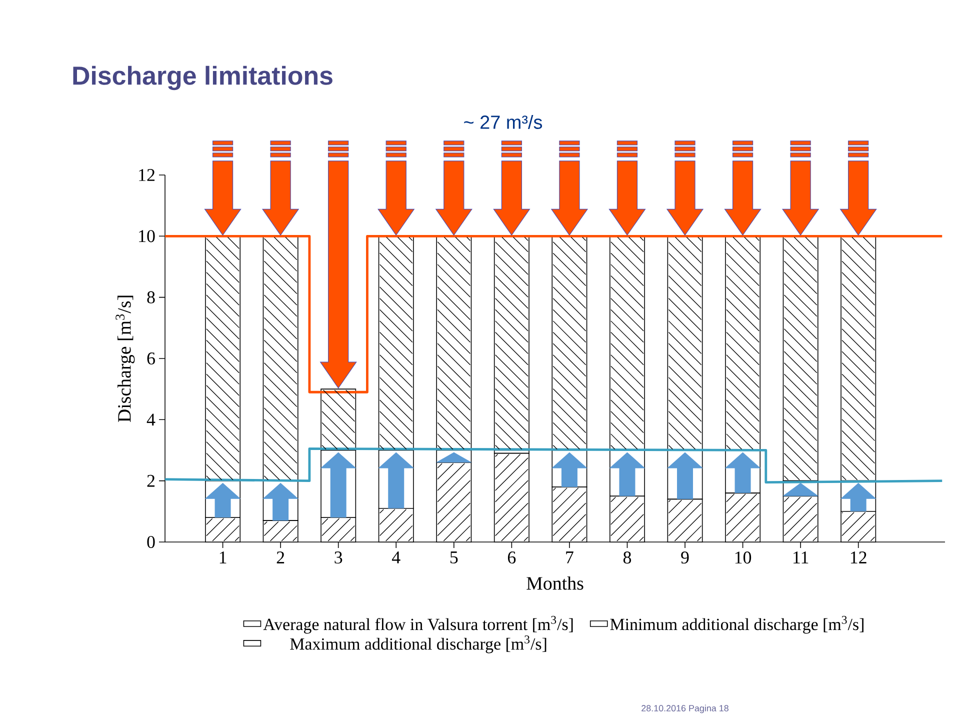 Image resolution: width=955 pixels, height=720 pixels. I want to click on x-tick-label: 10, so click(743, 558).